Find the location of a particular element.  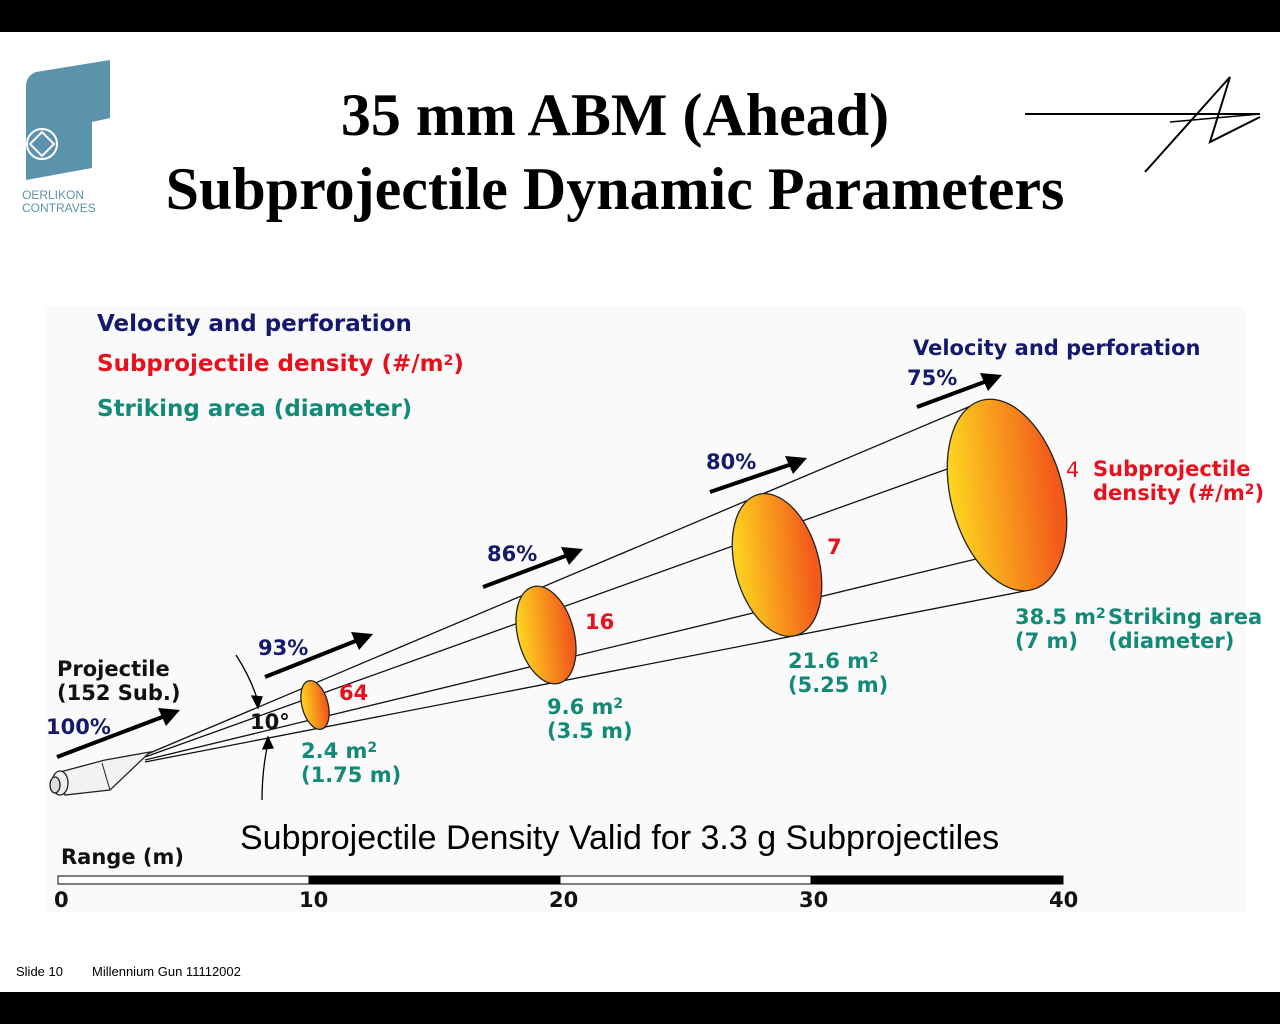

area-station-4: 38.5 m2 is located at coordinates (1060, 617).